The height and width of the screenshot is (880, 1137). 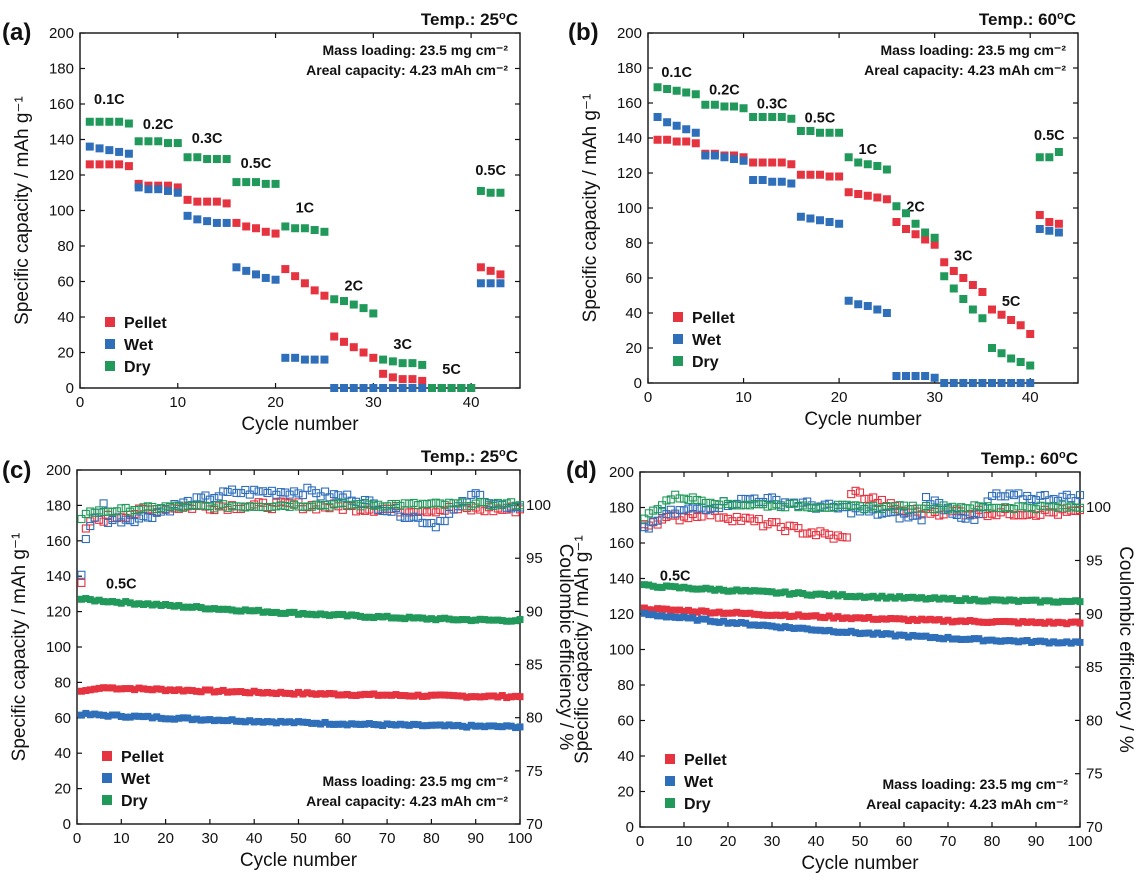 I want to click on rate-label: 1C, so click(x=868, y=150).